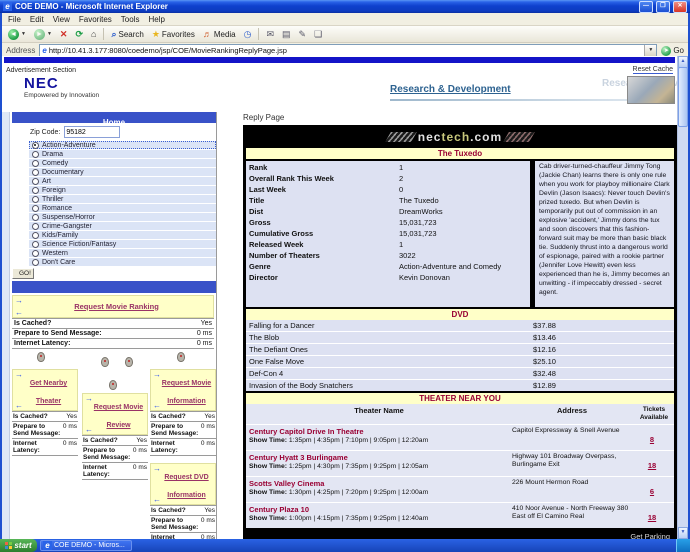 The width and height of the screenshot is (690, 552). What do you see at coordinates (663, 6) in the screenshot?
I see `maximize-button: ❐` at bounding box center [663, 6].